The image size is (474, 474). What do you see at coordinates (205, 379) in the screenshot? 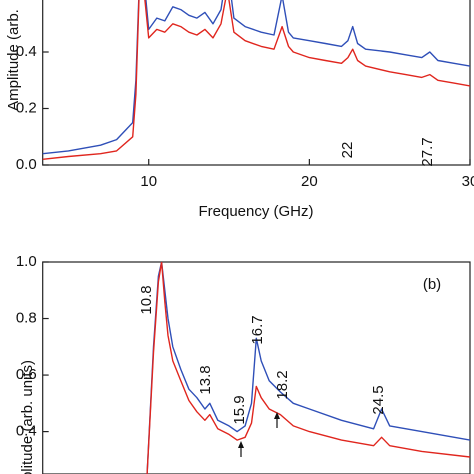
I see `annotation: 13.8` at bounding box center [205, 379].